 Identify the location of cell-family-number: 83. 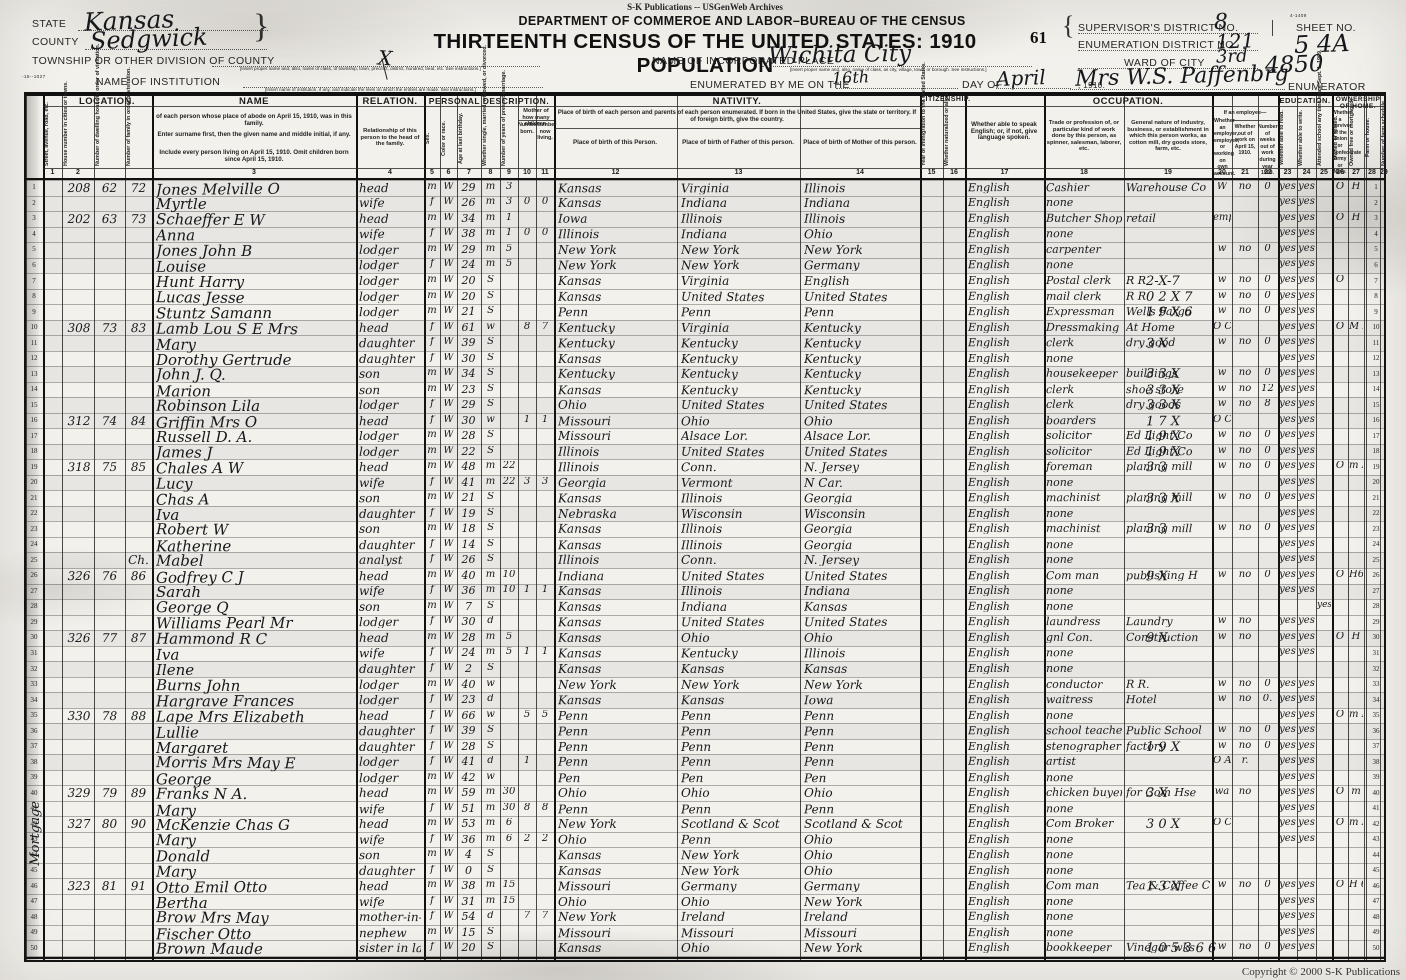
(138, 327).